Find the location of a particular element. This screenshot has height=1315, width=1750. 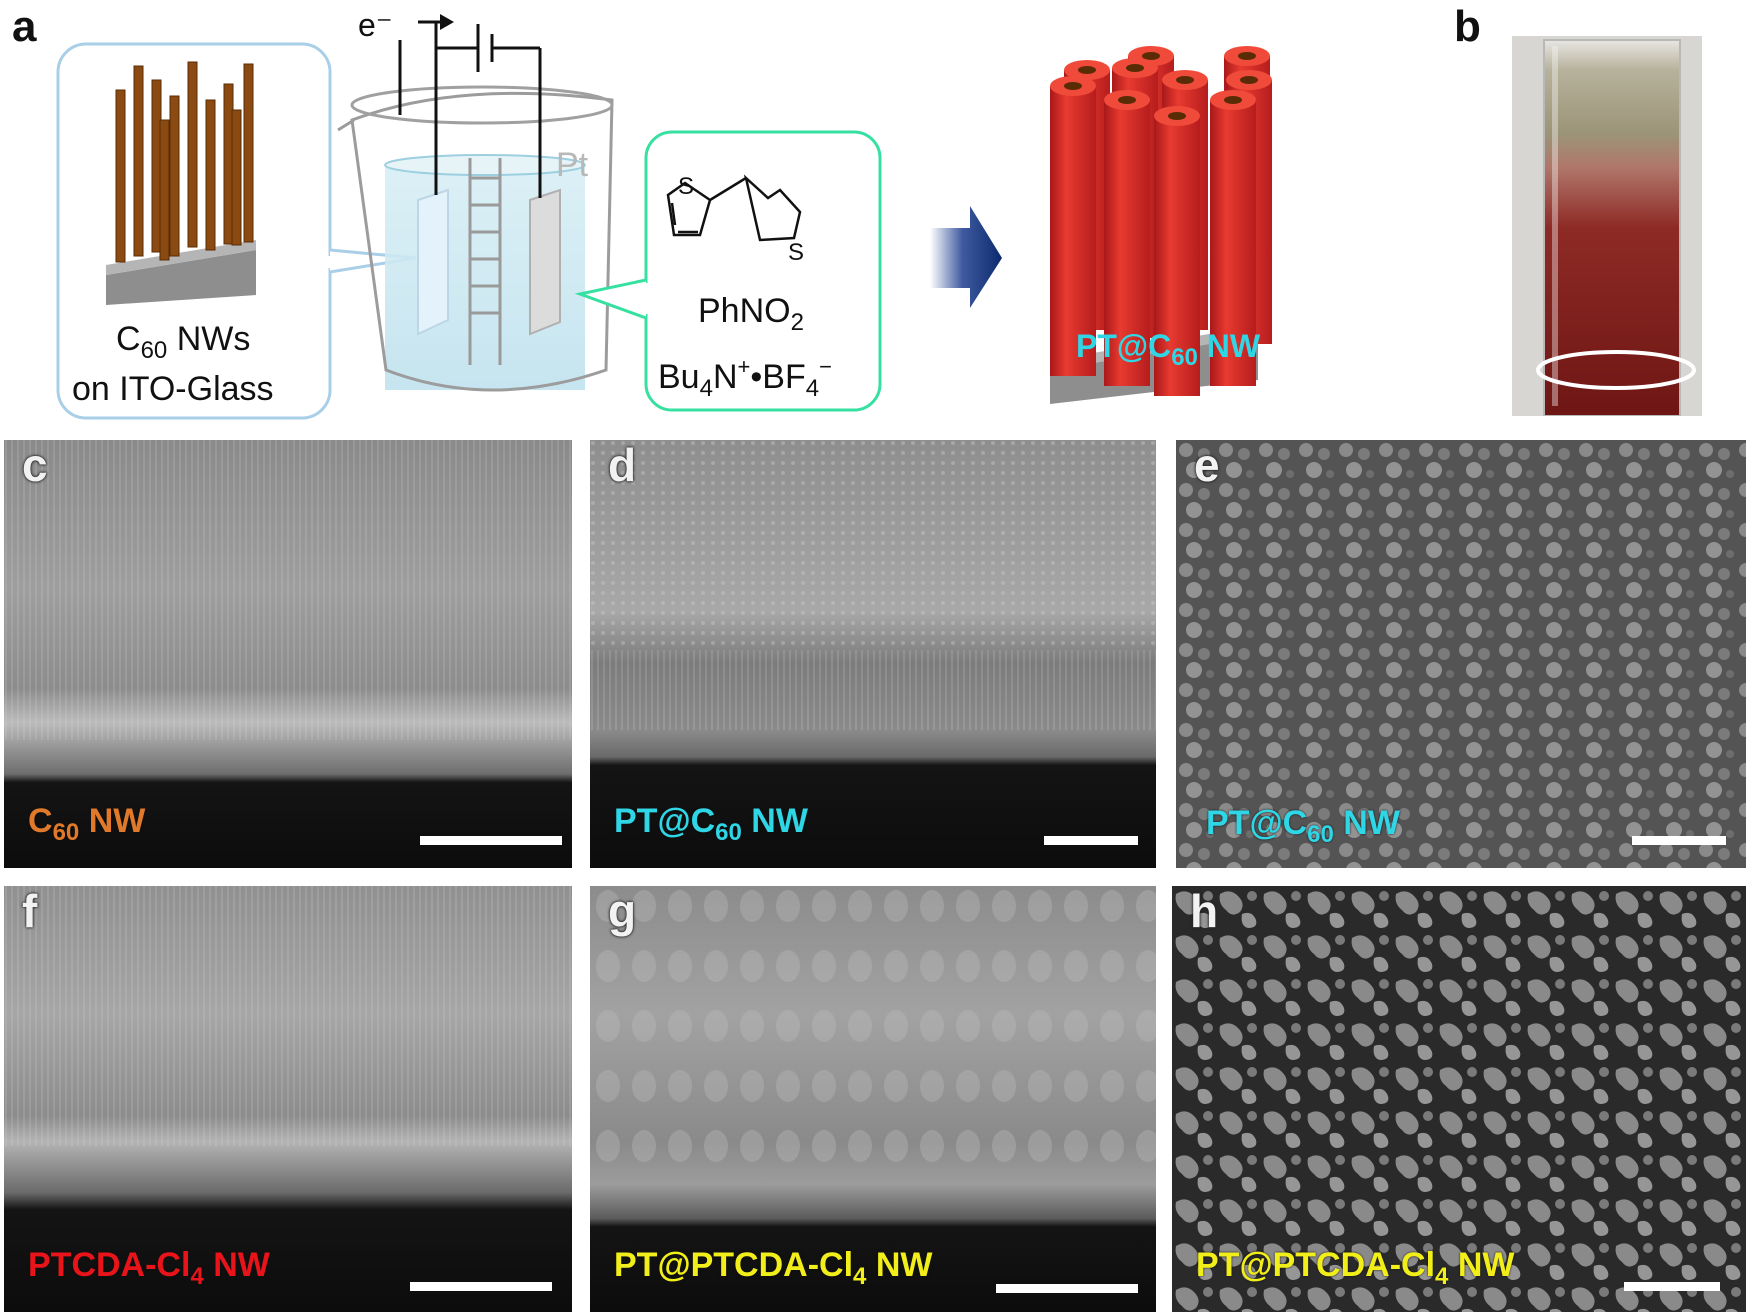

sem-panel-c: c C60 NW is located at coordinates (288, 654).